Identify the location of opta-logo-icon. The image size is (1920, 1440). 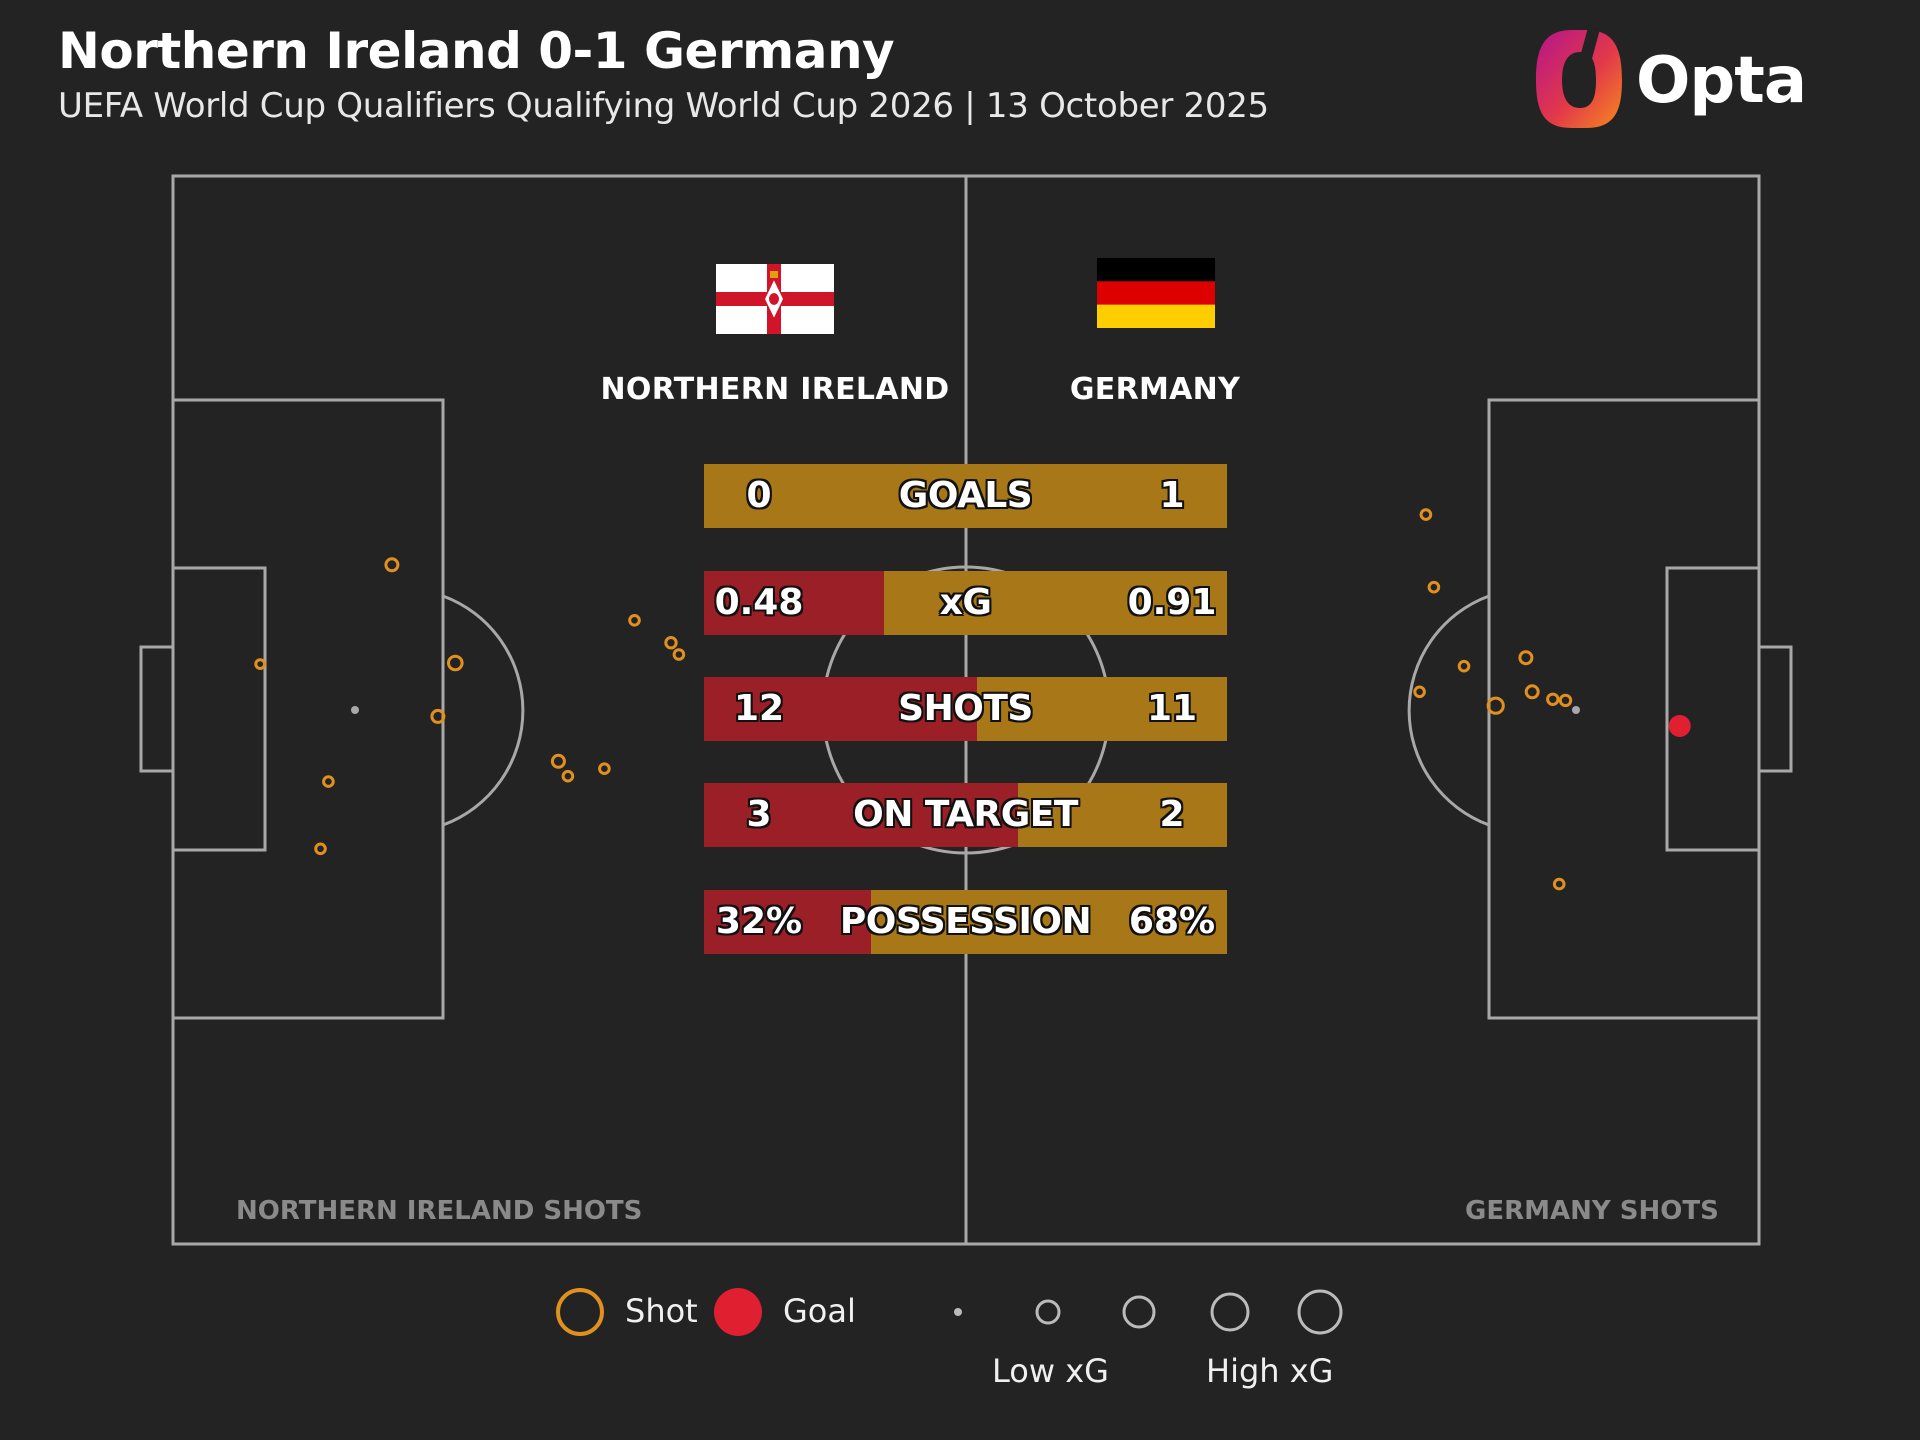
(1579, 77).